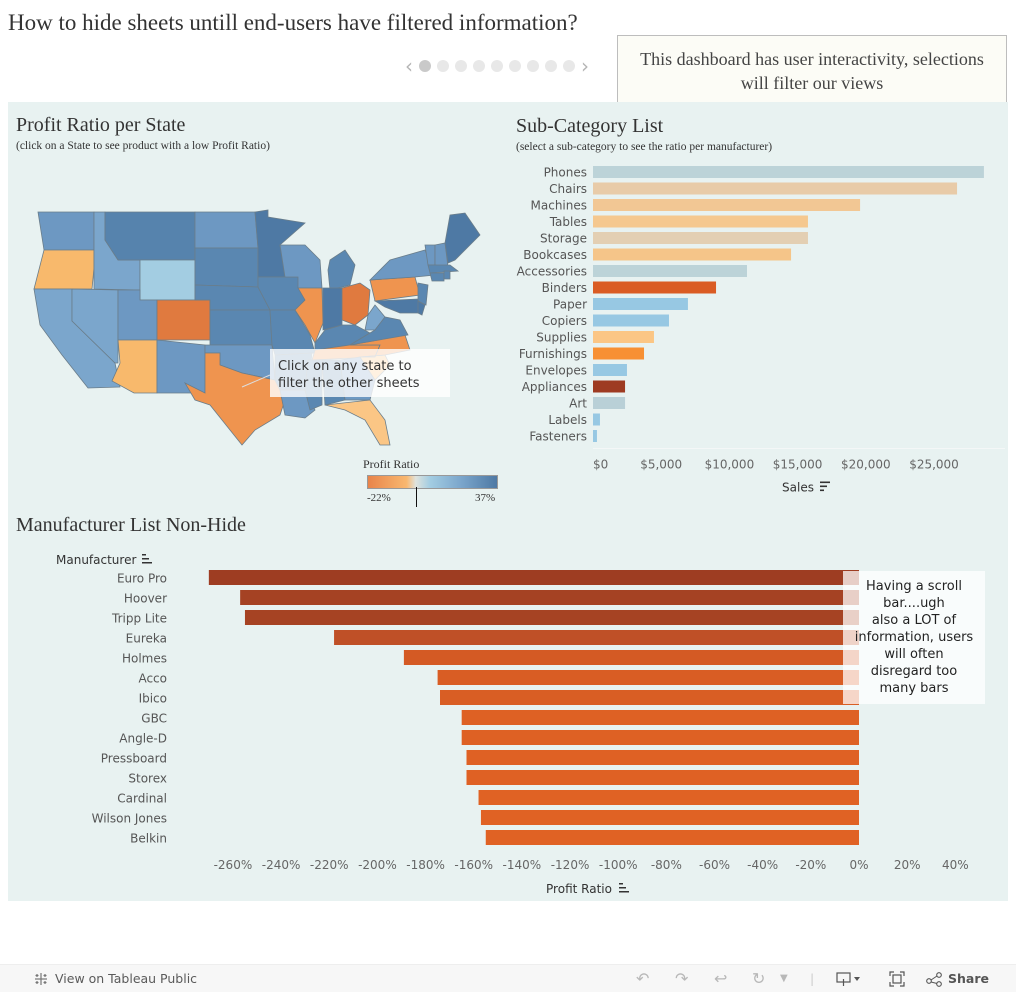 The width and height of the screenshot is (1016, 992). Describe the element at coordinates (624, 888) in the screenshot. I see `profit-ratio-sort-icon` at that location.